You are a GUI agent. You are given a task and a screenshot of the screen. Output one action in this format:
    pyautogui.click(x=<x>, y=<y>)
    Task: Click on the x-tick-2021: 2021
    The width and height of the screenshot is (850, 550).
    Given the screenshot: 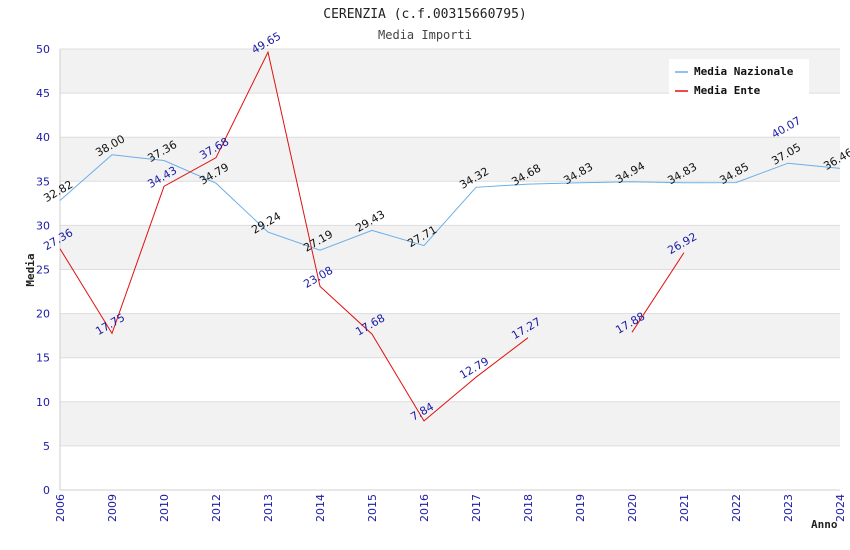 What is the action you would take?
    pyautogui.click(x=684, y=508)
    